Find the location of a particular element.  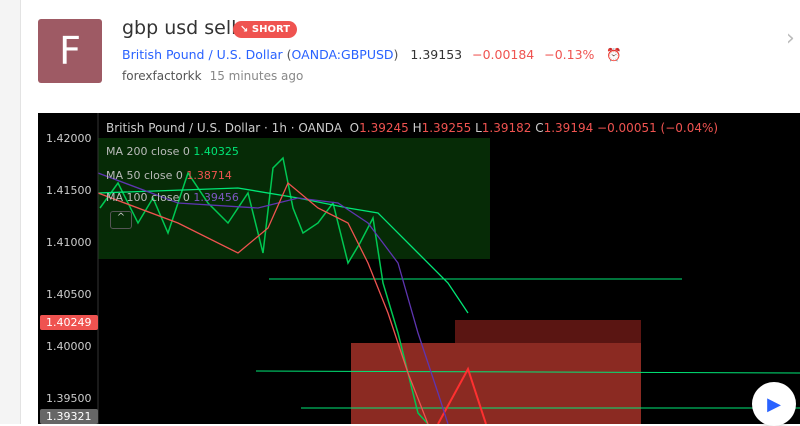

price-change-pct: −0.13% is located at coordinates (569, 54).